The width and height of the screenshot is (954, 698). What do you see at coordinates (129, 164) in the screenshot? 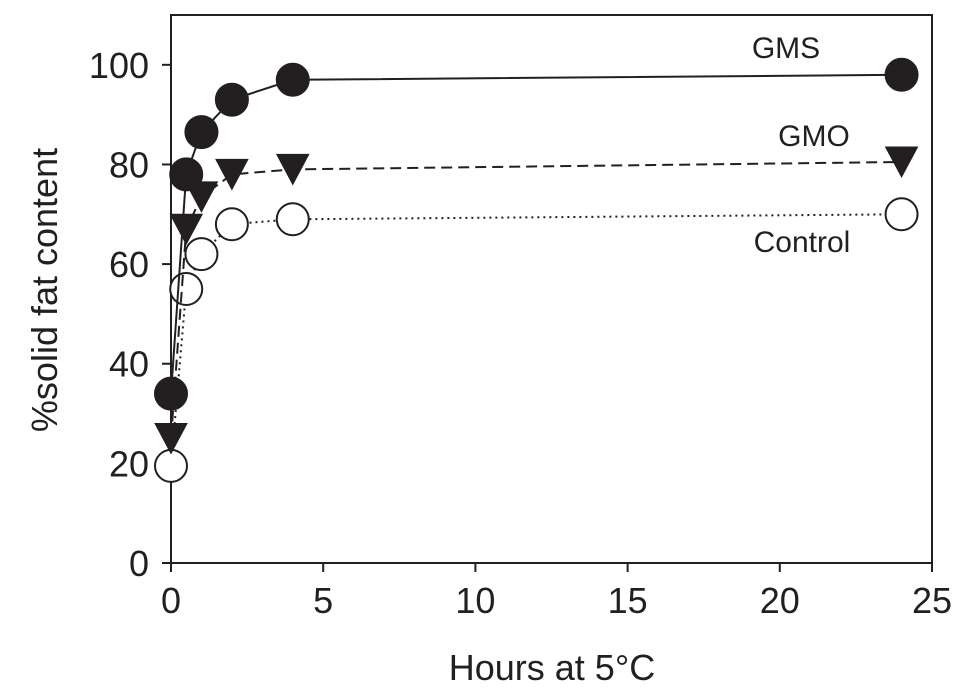
I see `y-tick-label: 80` at bounding box center [129, 164].